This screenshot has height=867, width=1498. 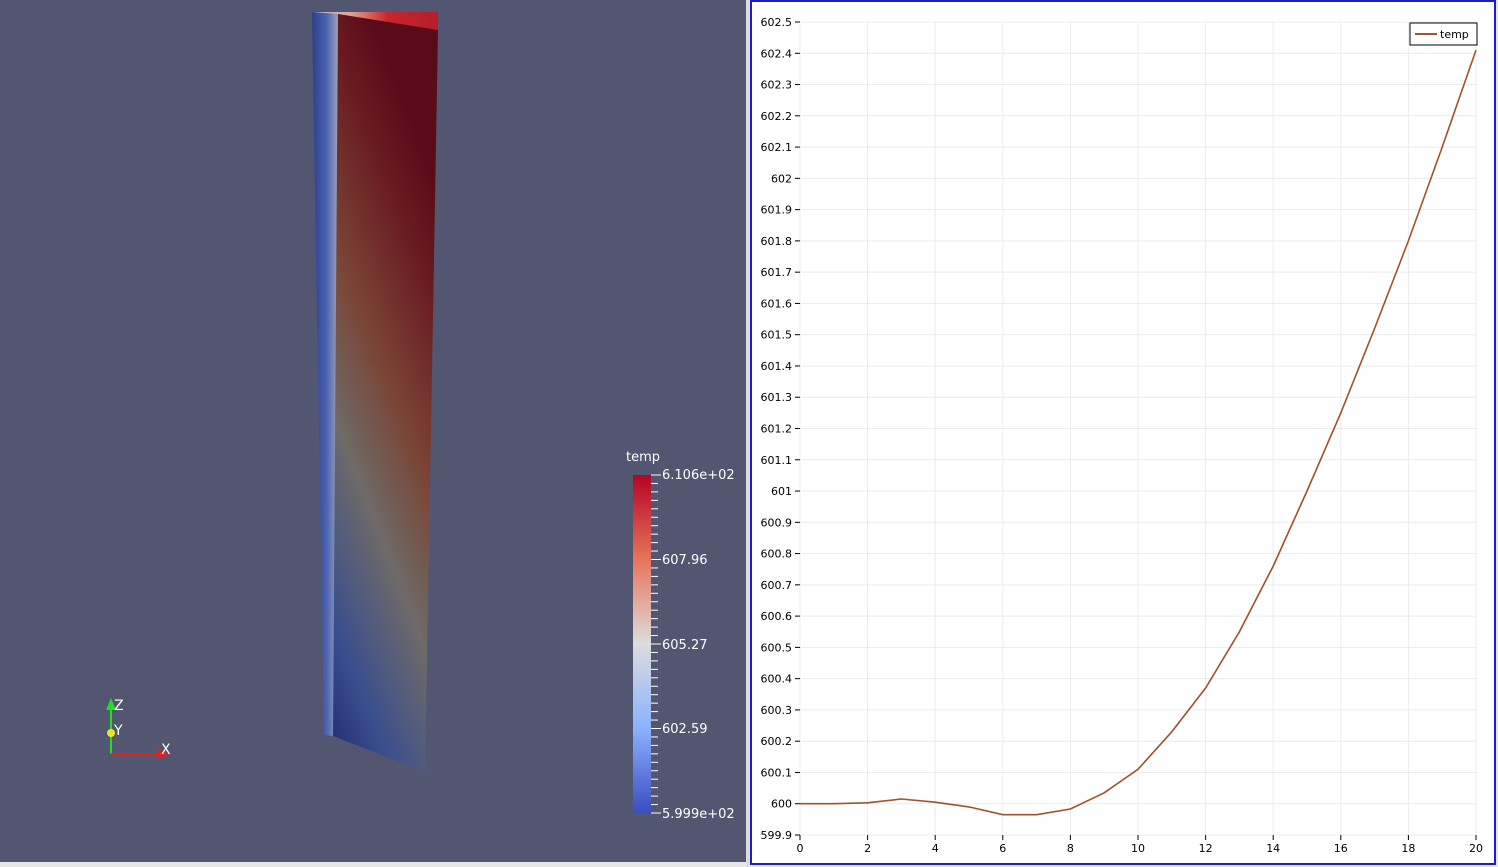 What do you see at coordinates (777, 116) in the screenshot?
I see `y-tick-label: 602.2` at bounding box center [777, 116].